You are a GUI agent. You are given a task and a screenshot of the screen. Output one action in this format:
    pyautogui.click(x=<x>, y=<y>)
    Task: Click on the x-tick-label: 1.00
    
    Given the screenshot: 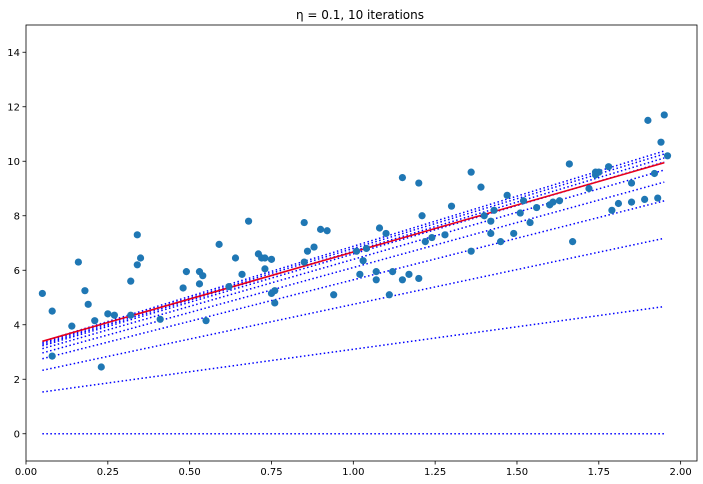 What is the action you would take?
    pyautogui.click(x=353, y=472)
    